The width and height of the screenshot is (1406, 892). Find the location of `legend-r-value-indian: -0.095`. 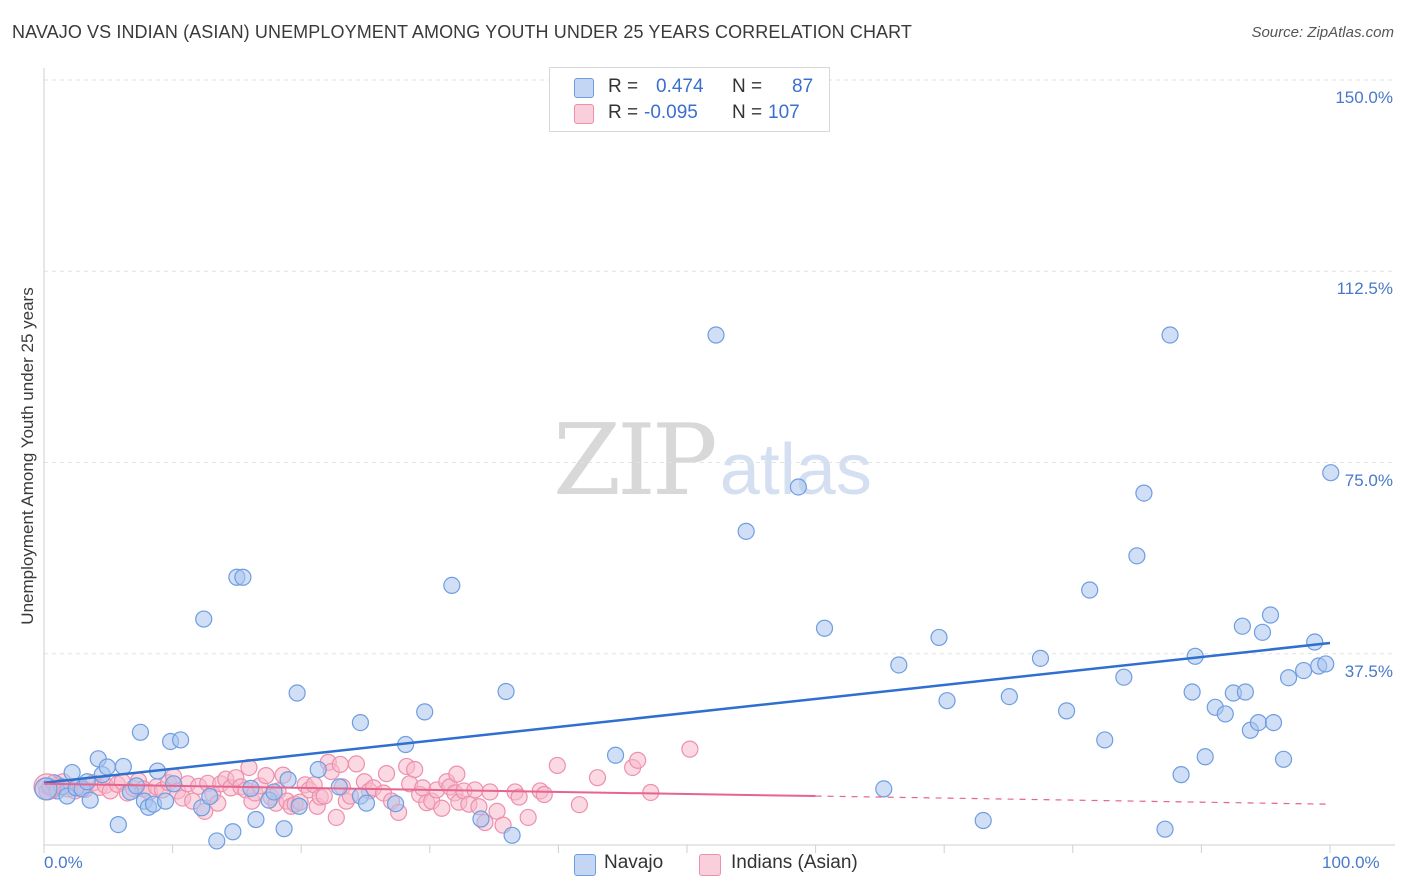

legend-r-value-indian: -0.095 is located at coordinates (671, 112).